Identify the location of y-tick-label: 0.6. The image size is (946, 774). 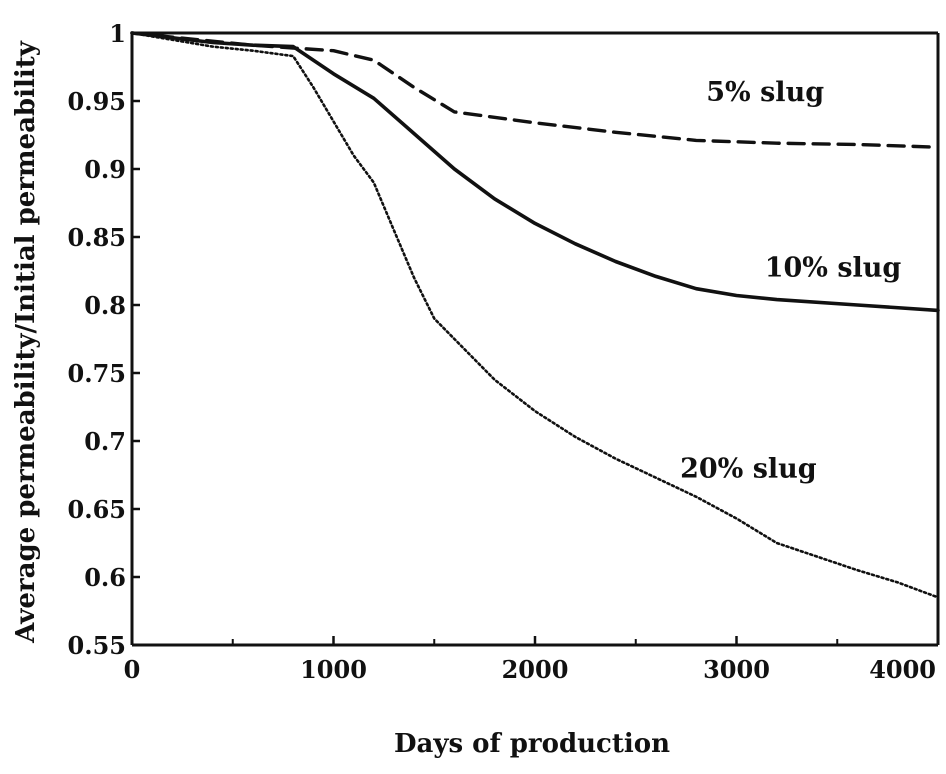
(105, 577).